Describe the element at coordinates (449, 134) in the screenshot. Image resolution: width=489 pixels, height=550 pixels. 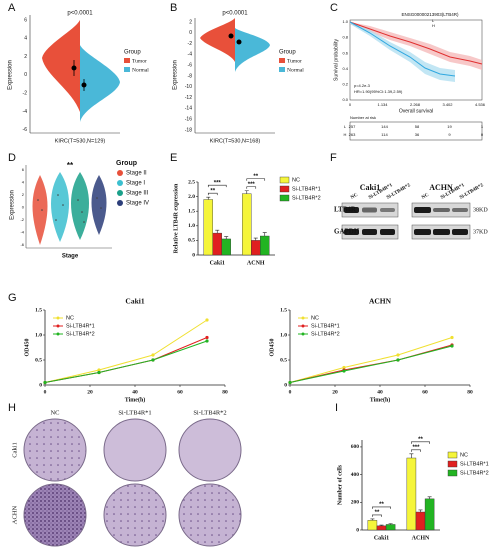
I see `risk-cell: 9` at that location.